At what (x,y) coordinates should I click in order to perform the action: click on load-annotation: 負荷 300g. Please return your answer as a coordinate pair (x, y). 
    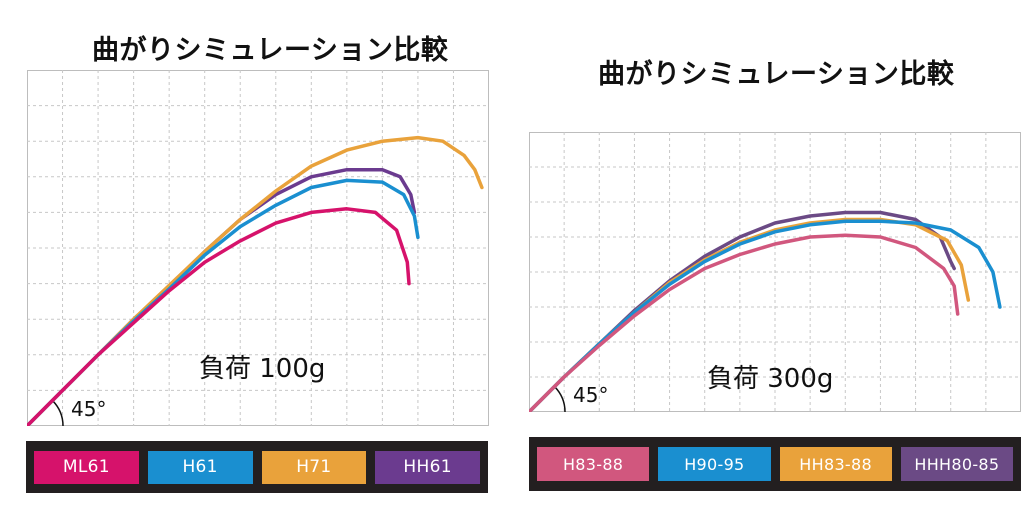
    Looking at the image, I should click on (770, 379).